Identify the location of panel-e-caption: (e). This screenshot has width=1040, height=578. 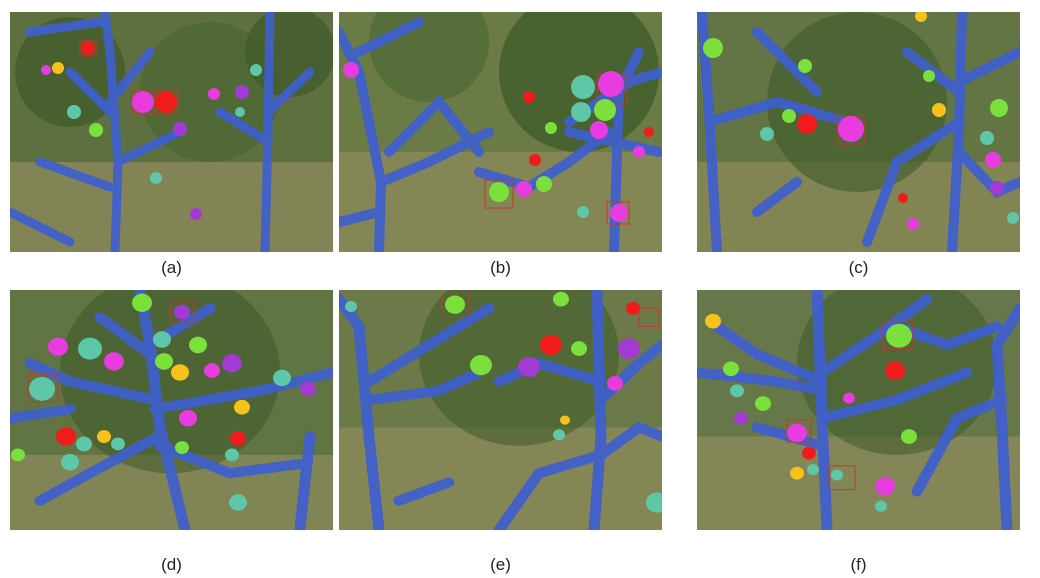
(500, 564).